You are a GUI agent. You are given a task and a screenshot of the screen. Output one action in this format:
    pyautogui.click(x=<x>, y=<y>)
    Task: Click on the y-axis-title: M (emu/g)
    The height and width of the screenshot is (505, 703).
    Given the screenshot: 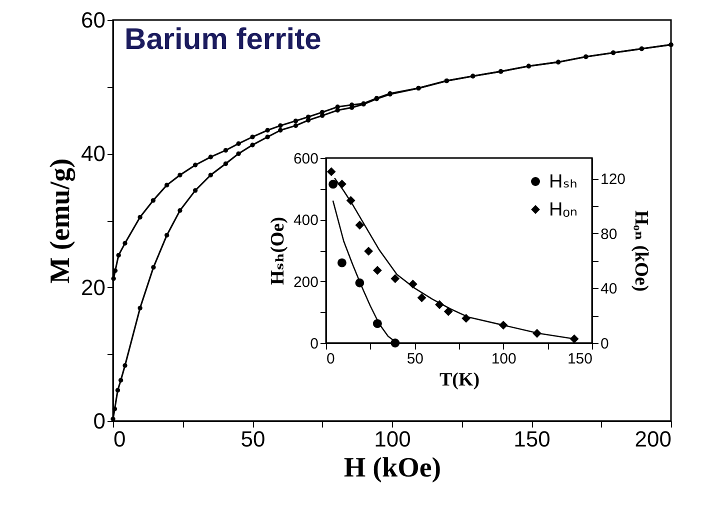 What is the action you would take?
    pyautogui.click(x=60, y=221)
    